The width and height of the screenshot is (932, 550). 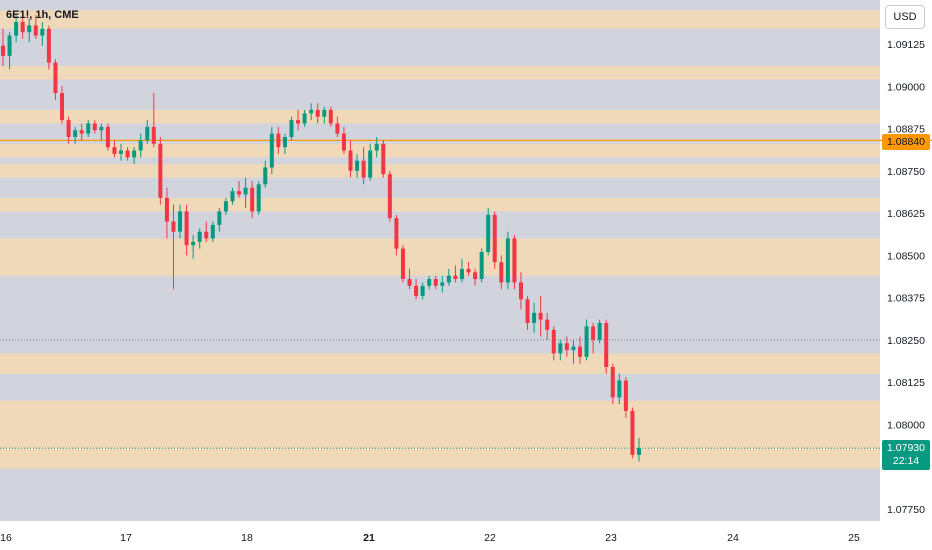 What do you see at coordinates (906, 448) in the screenshot?
I see `last-price-value: 1.07930` at bounding box center [906, 448].